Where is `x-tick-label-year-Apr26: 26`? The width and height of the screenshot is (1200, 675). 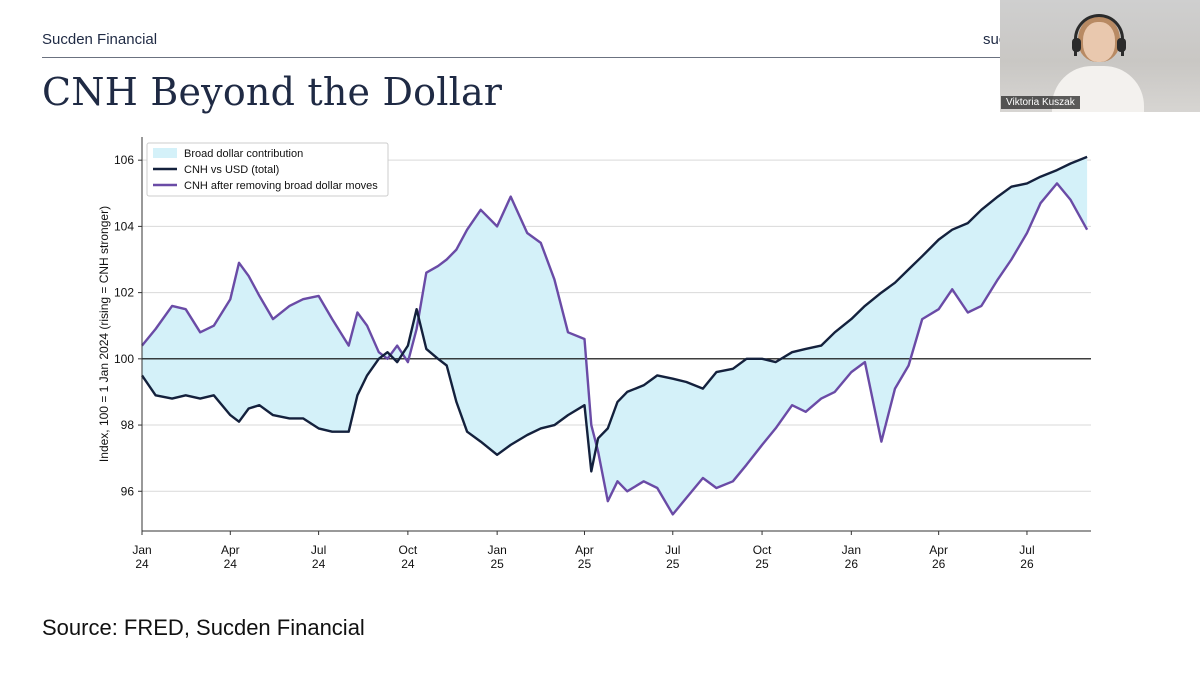
x-tick-label-year-Apr26: 26 is located at coordinates (939, 564).